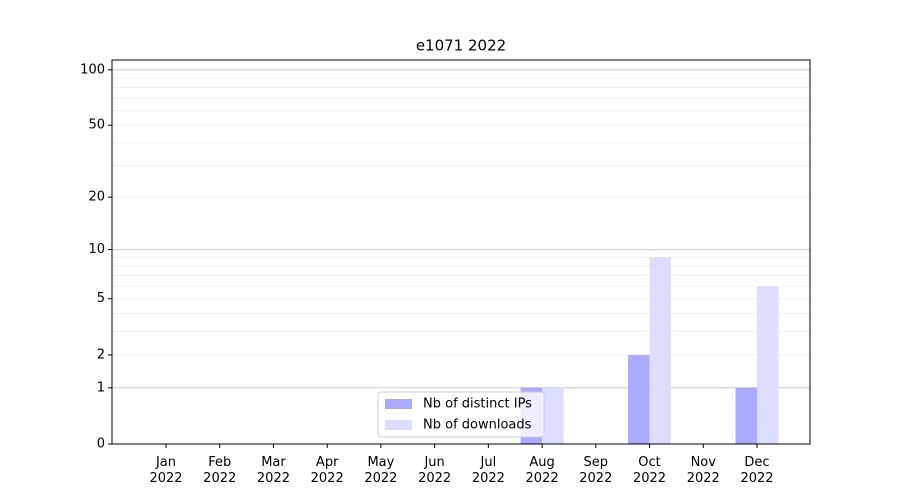  What do you see at coordinates (477, 404) in the screenshot?
I see `legend-label: Nb of distinct IPs` at bounding box center [477, 404].